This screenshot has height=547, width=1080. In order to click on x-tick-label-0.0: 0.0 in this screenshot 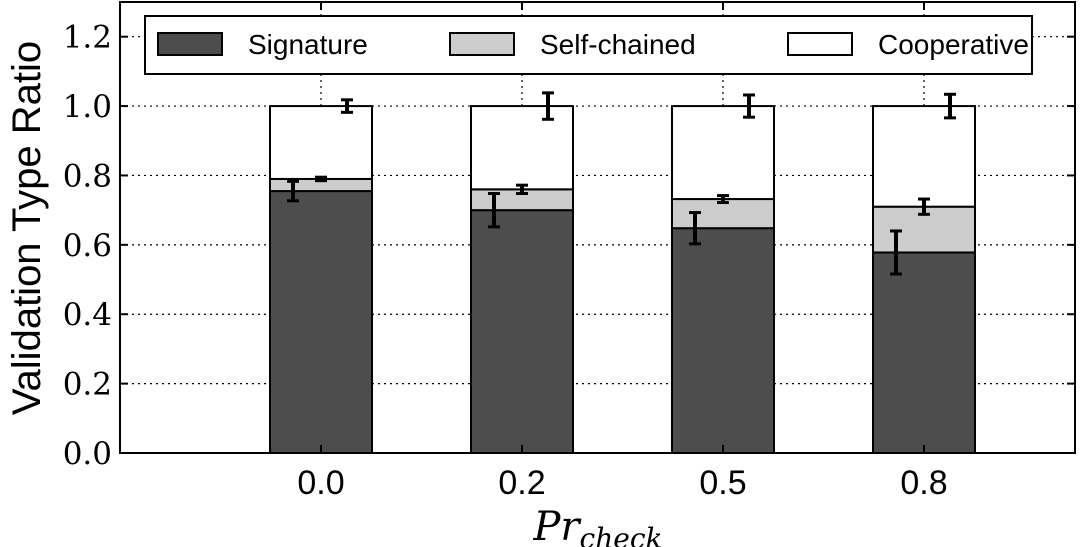, I will do `click(320, 483)`.